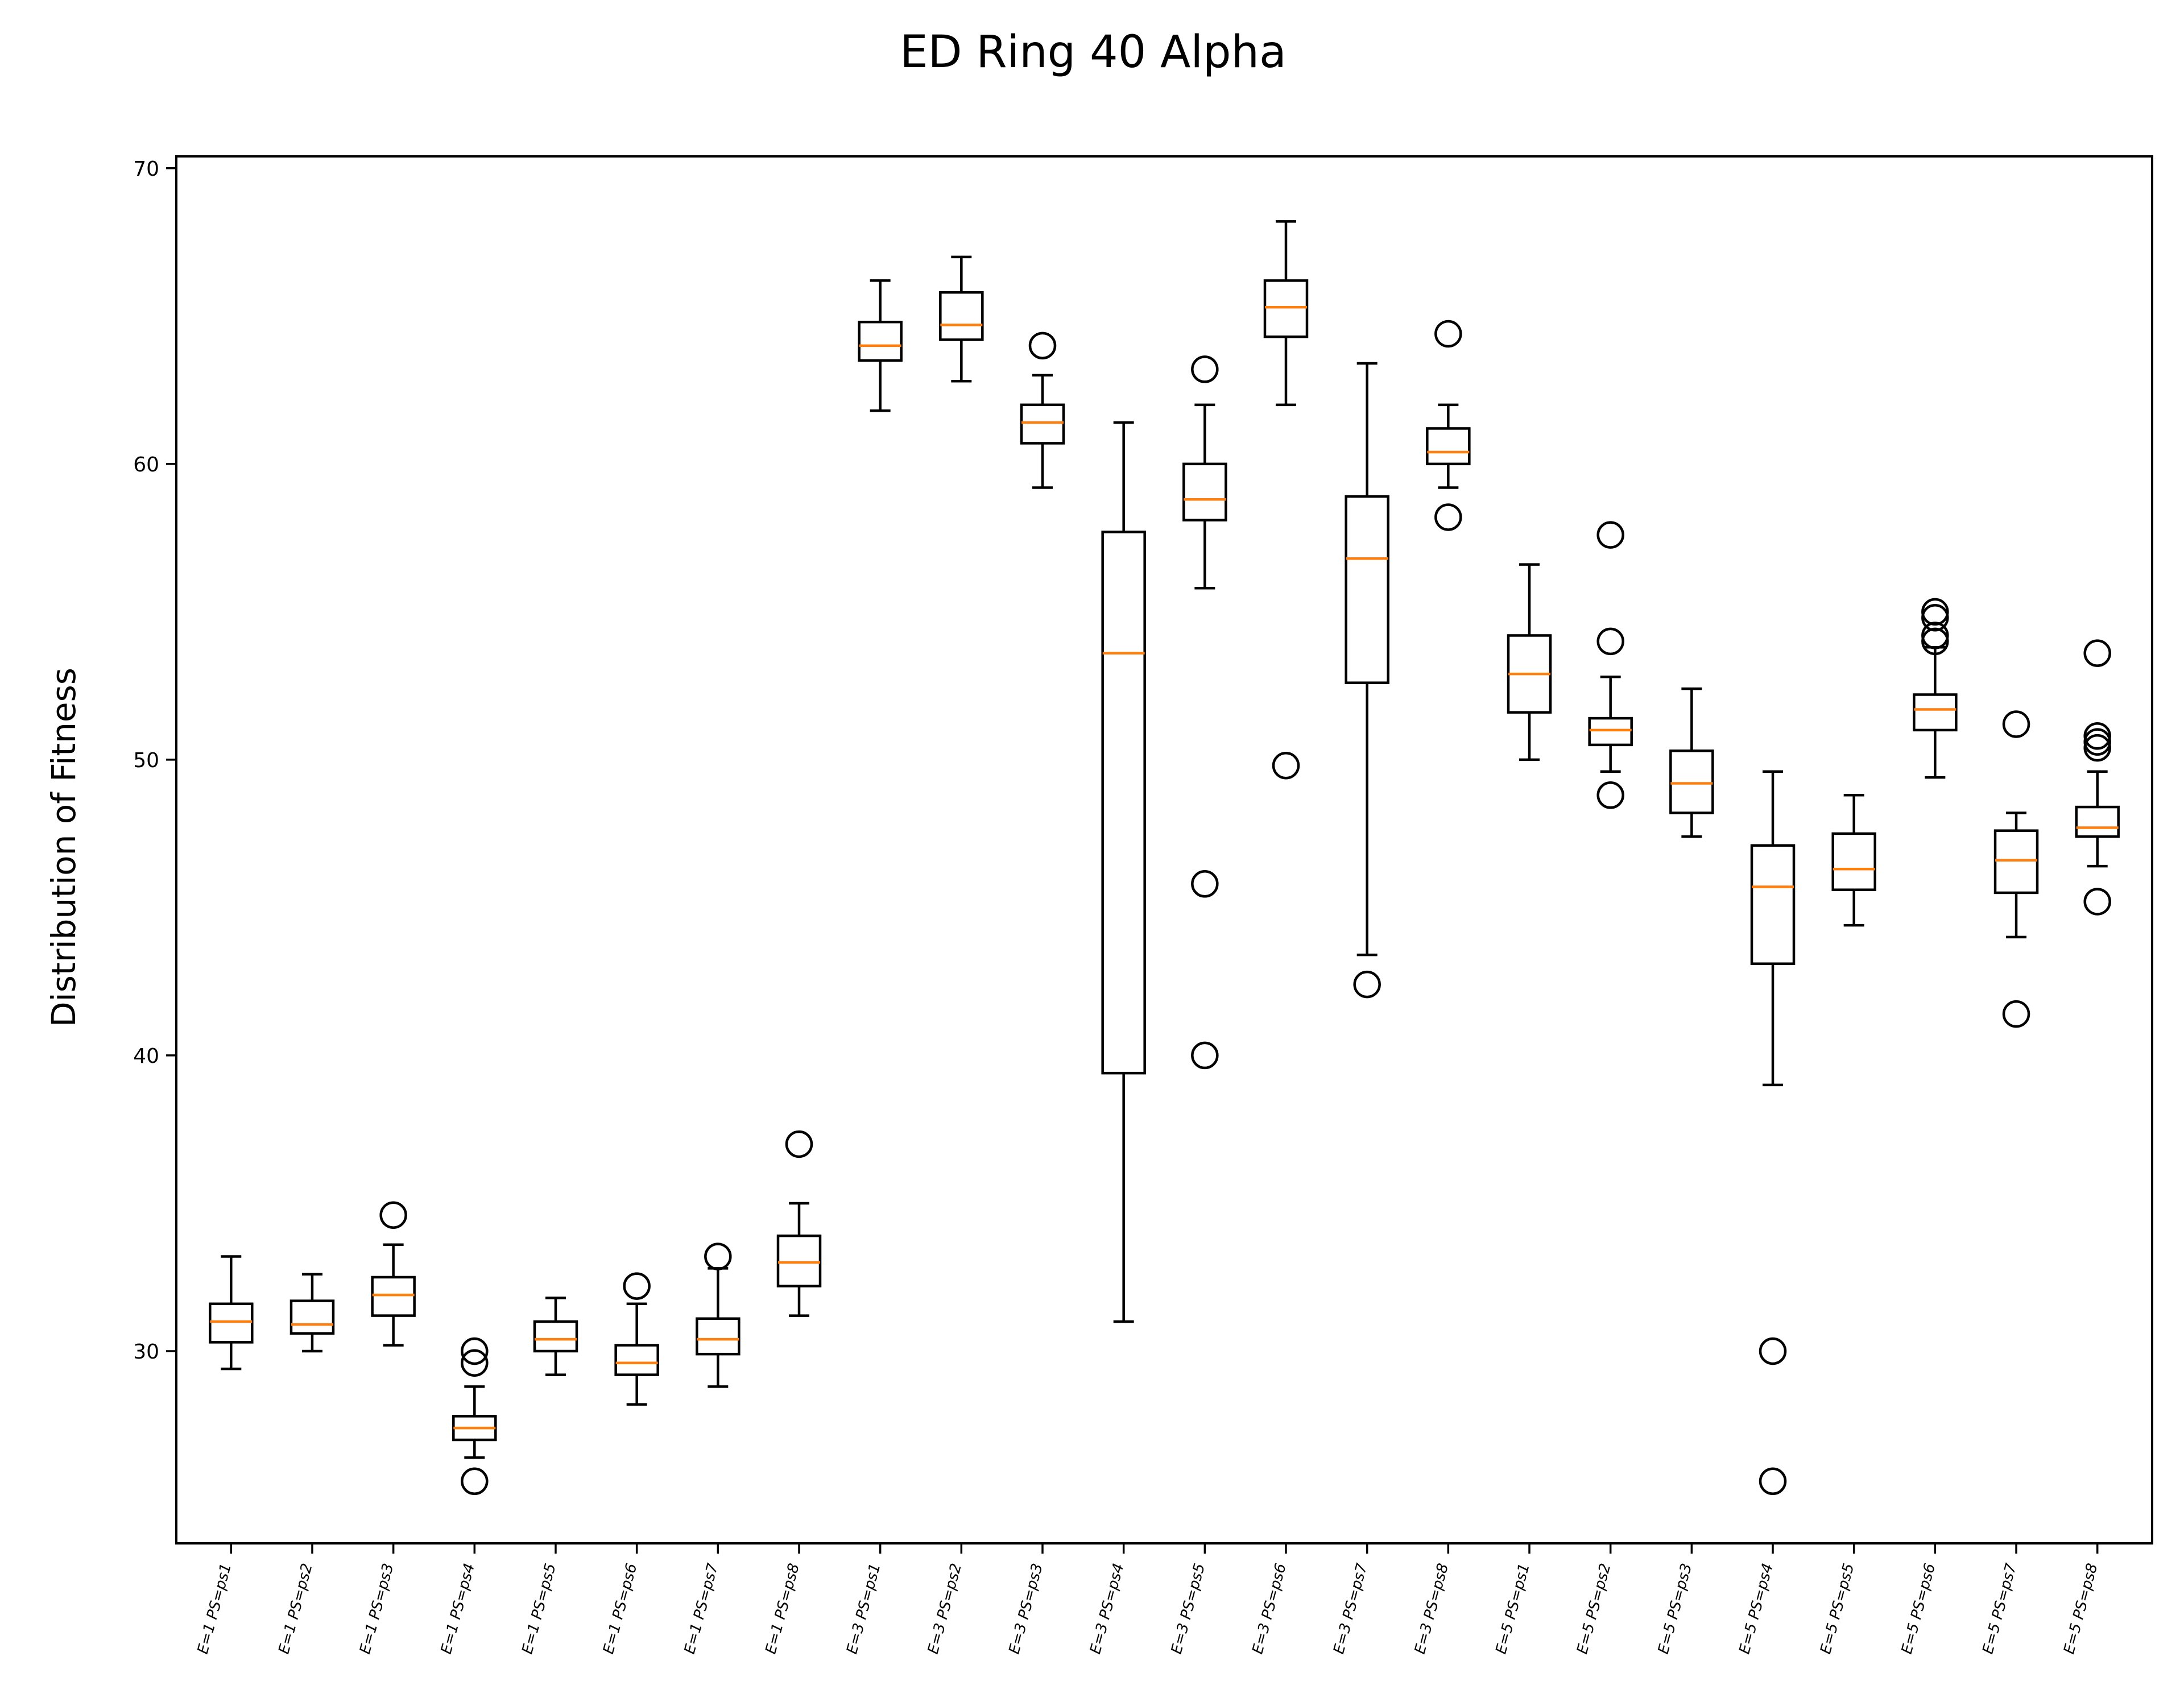 This screenshot has width=2184, height=1706. What do you see at coordinates (539, 1609) in the screenshot?
I see `x-tick-label: E=1 PS=ps5` at bounding box center [539, 1609].